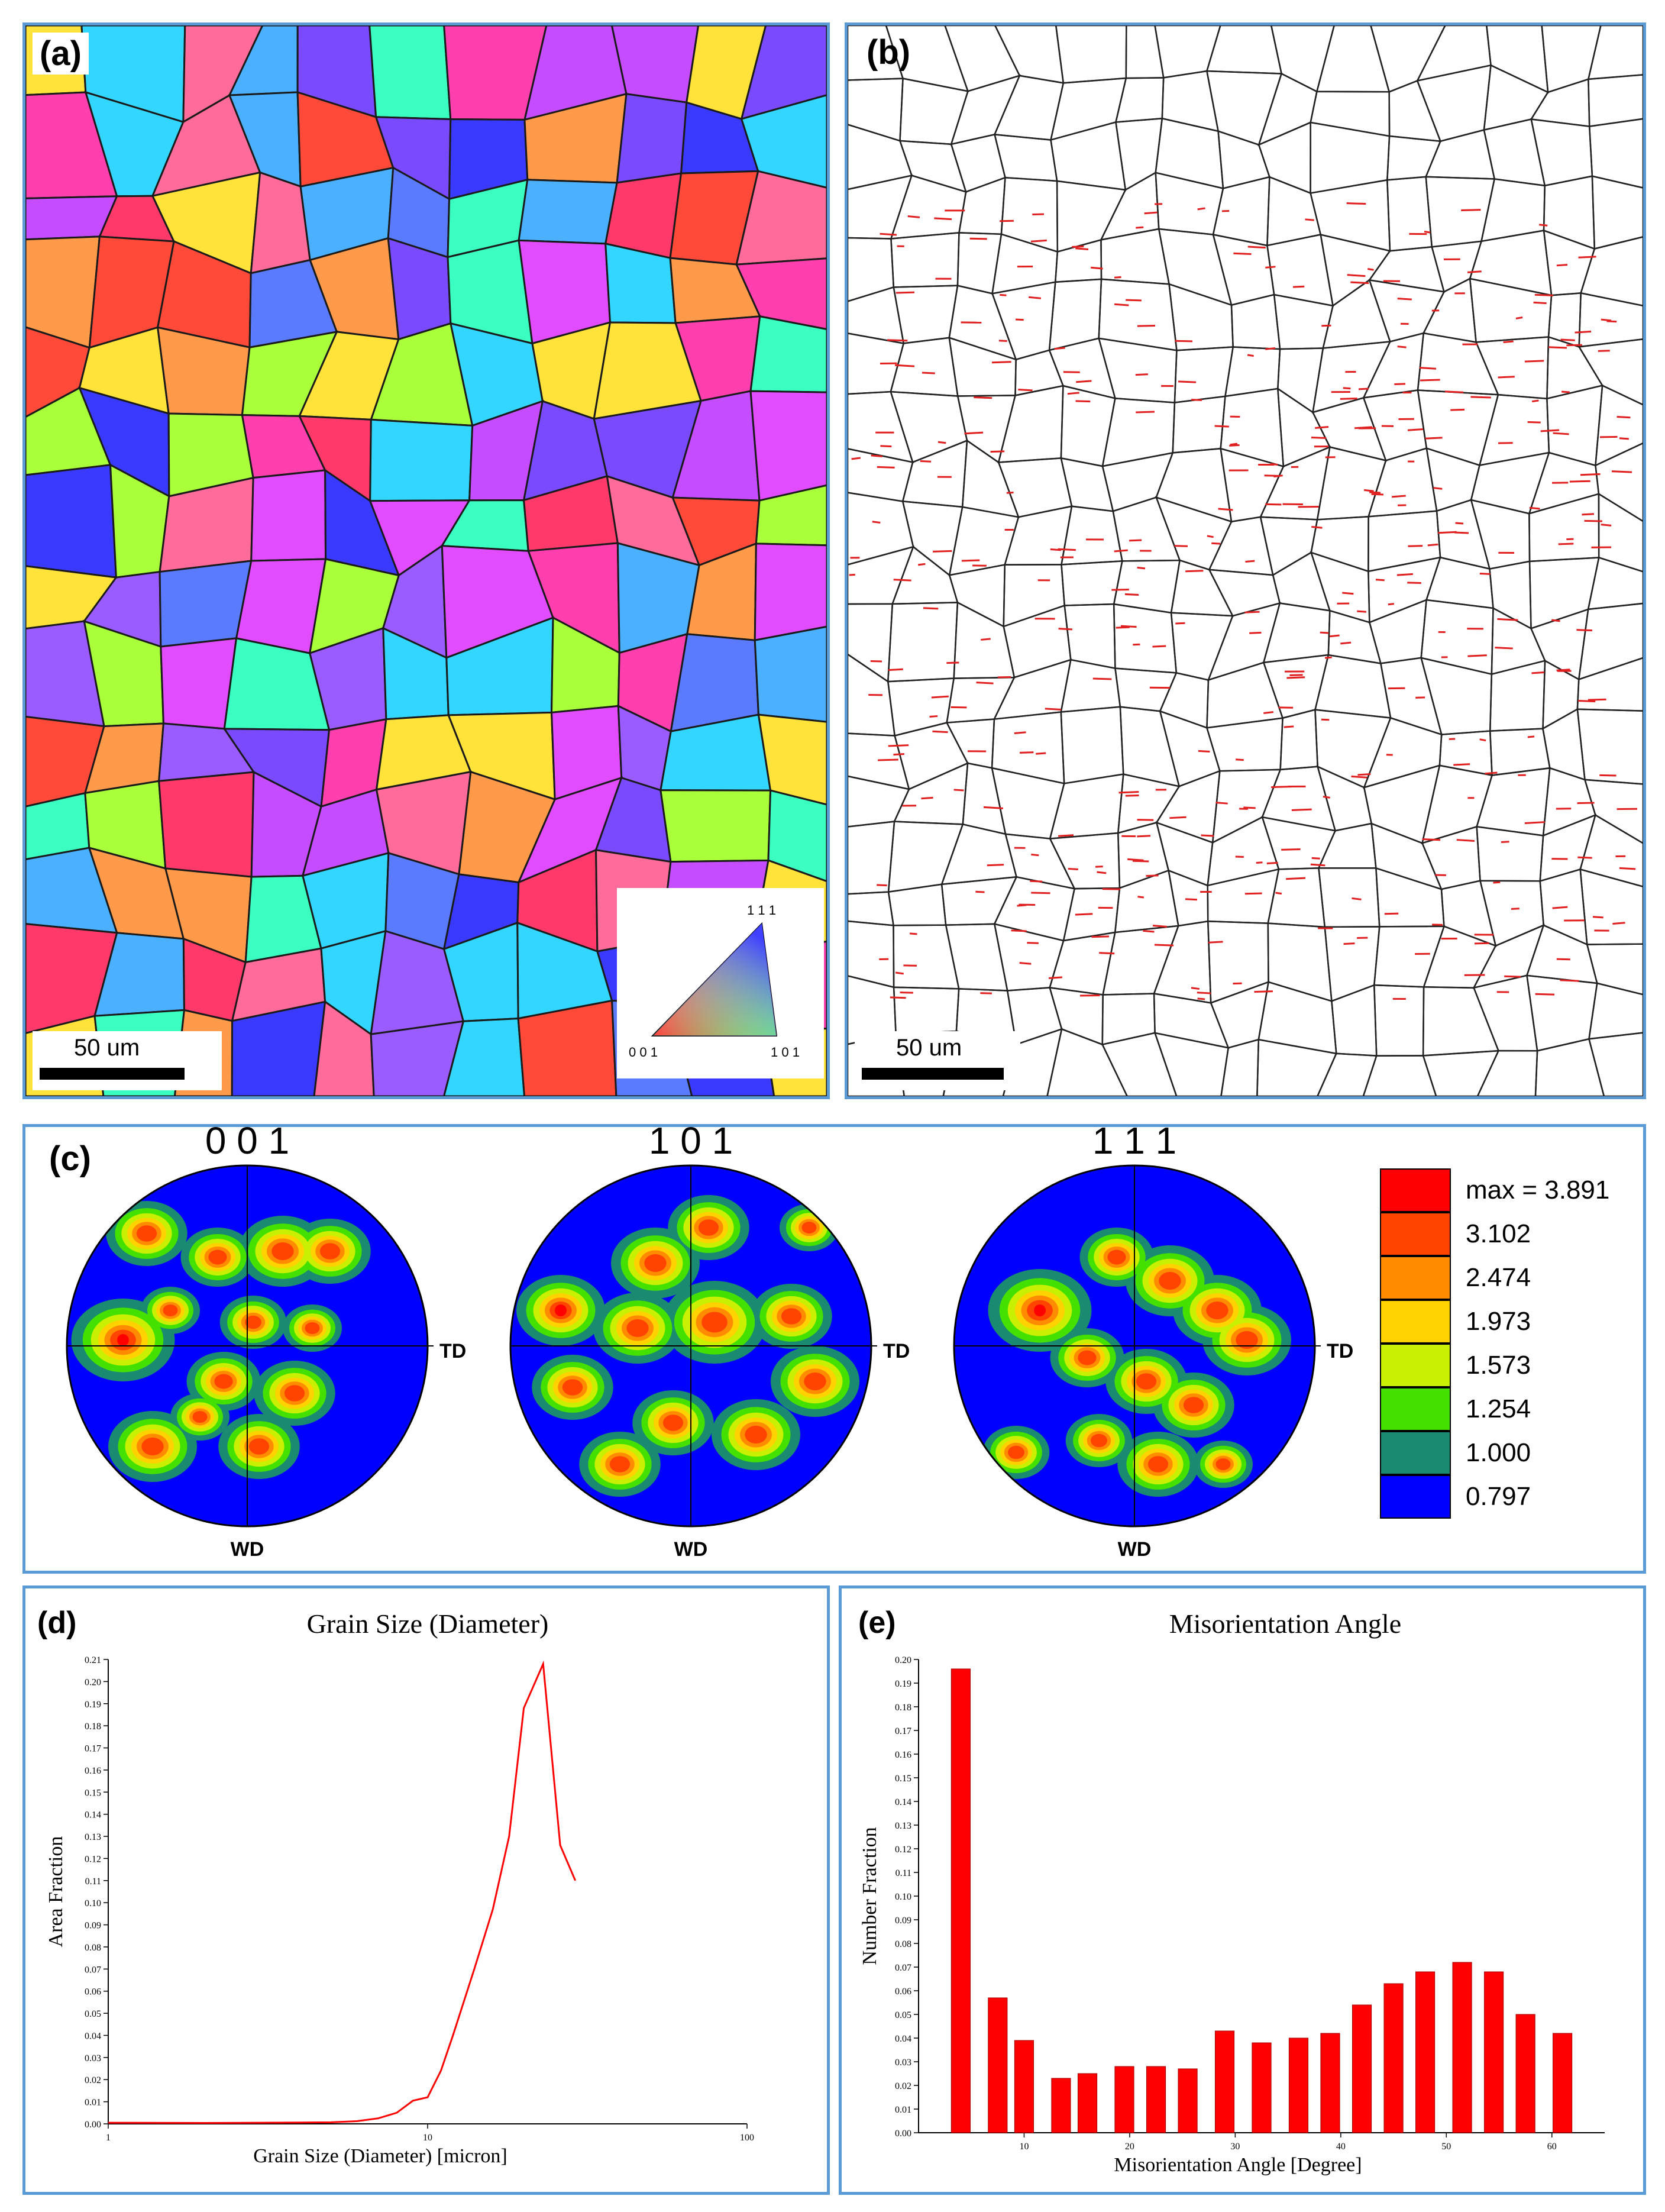  Describe the element at coordinates (903, 1660) in the screenshot. I see `y-tick-label: 0.20` at that location.